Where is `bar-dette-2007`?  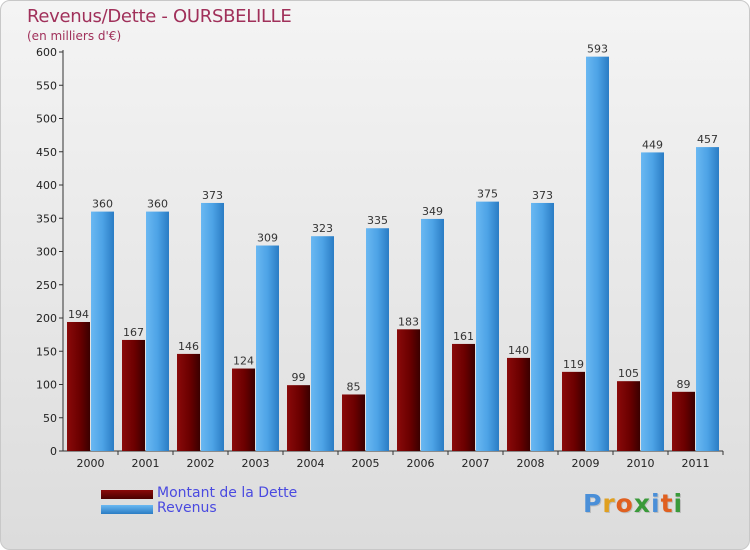
bar-dette-2007 is located at coordinates (463, 397).